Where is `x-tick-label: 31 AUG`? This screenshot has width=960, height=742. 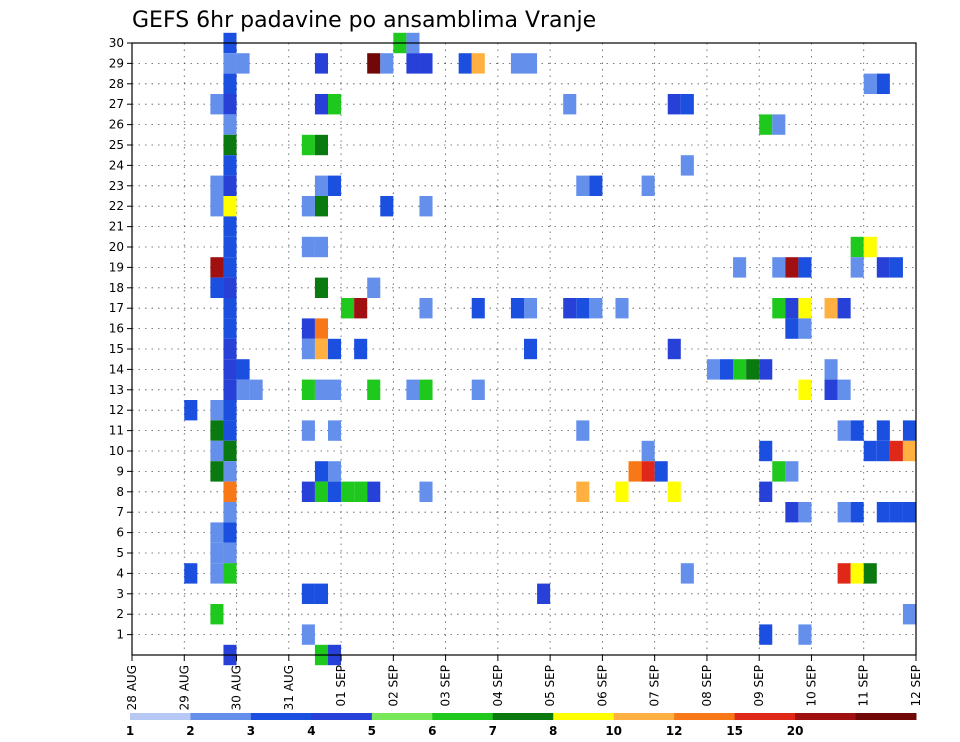
x-tick-label: 31 AUG is located at coordinates (289, 687).